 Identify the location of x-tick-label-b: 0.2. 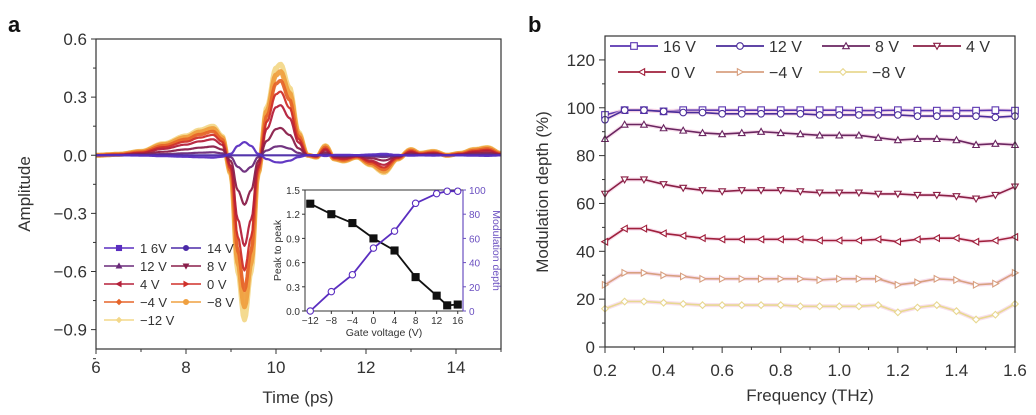
(605, 370).